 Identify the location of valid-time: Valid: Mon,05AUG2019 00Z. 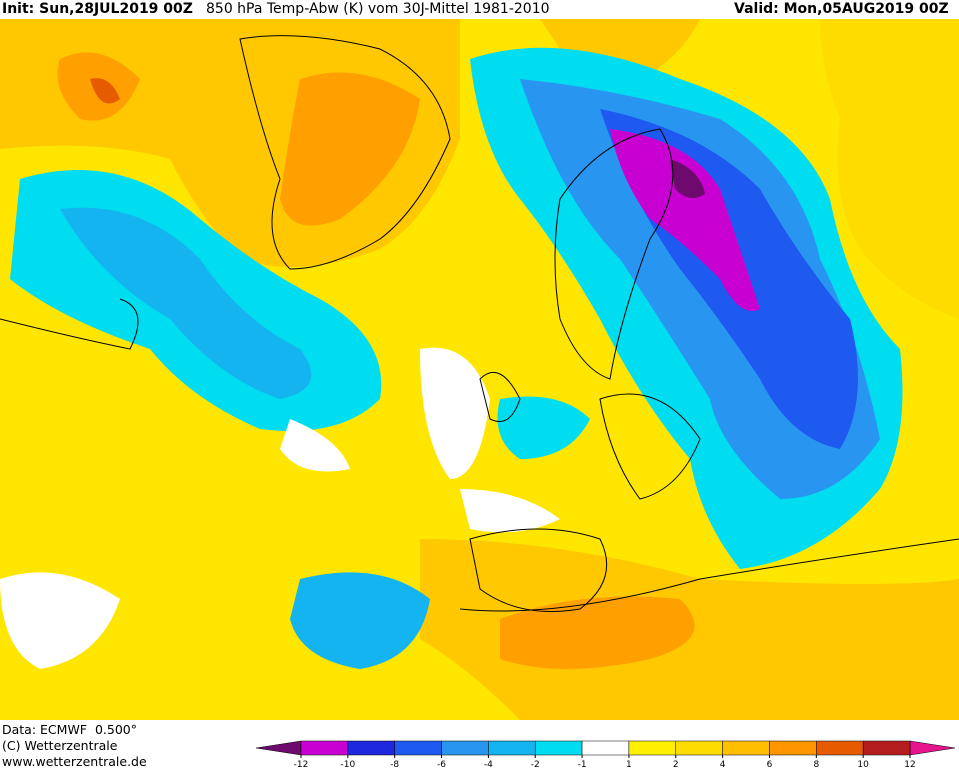
(841, 9).